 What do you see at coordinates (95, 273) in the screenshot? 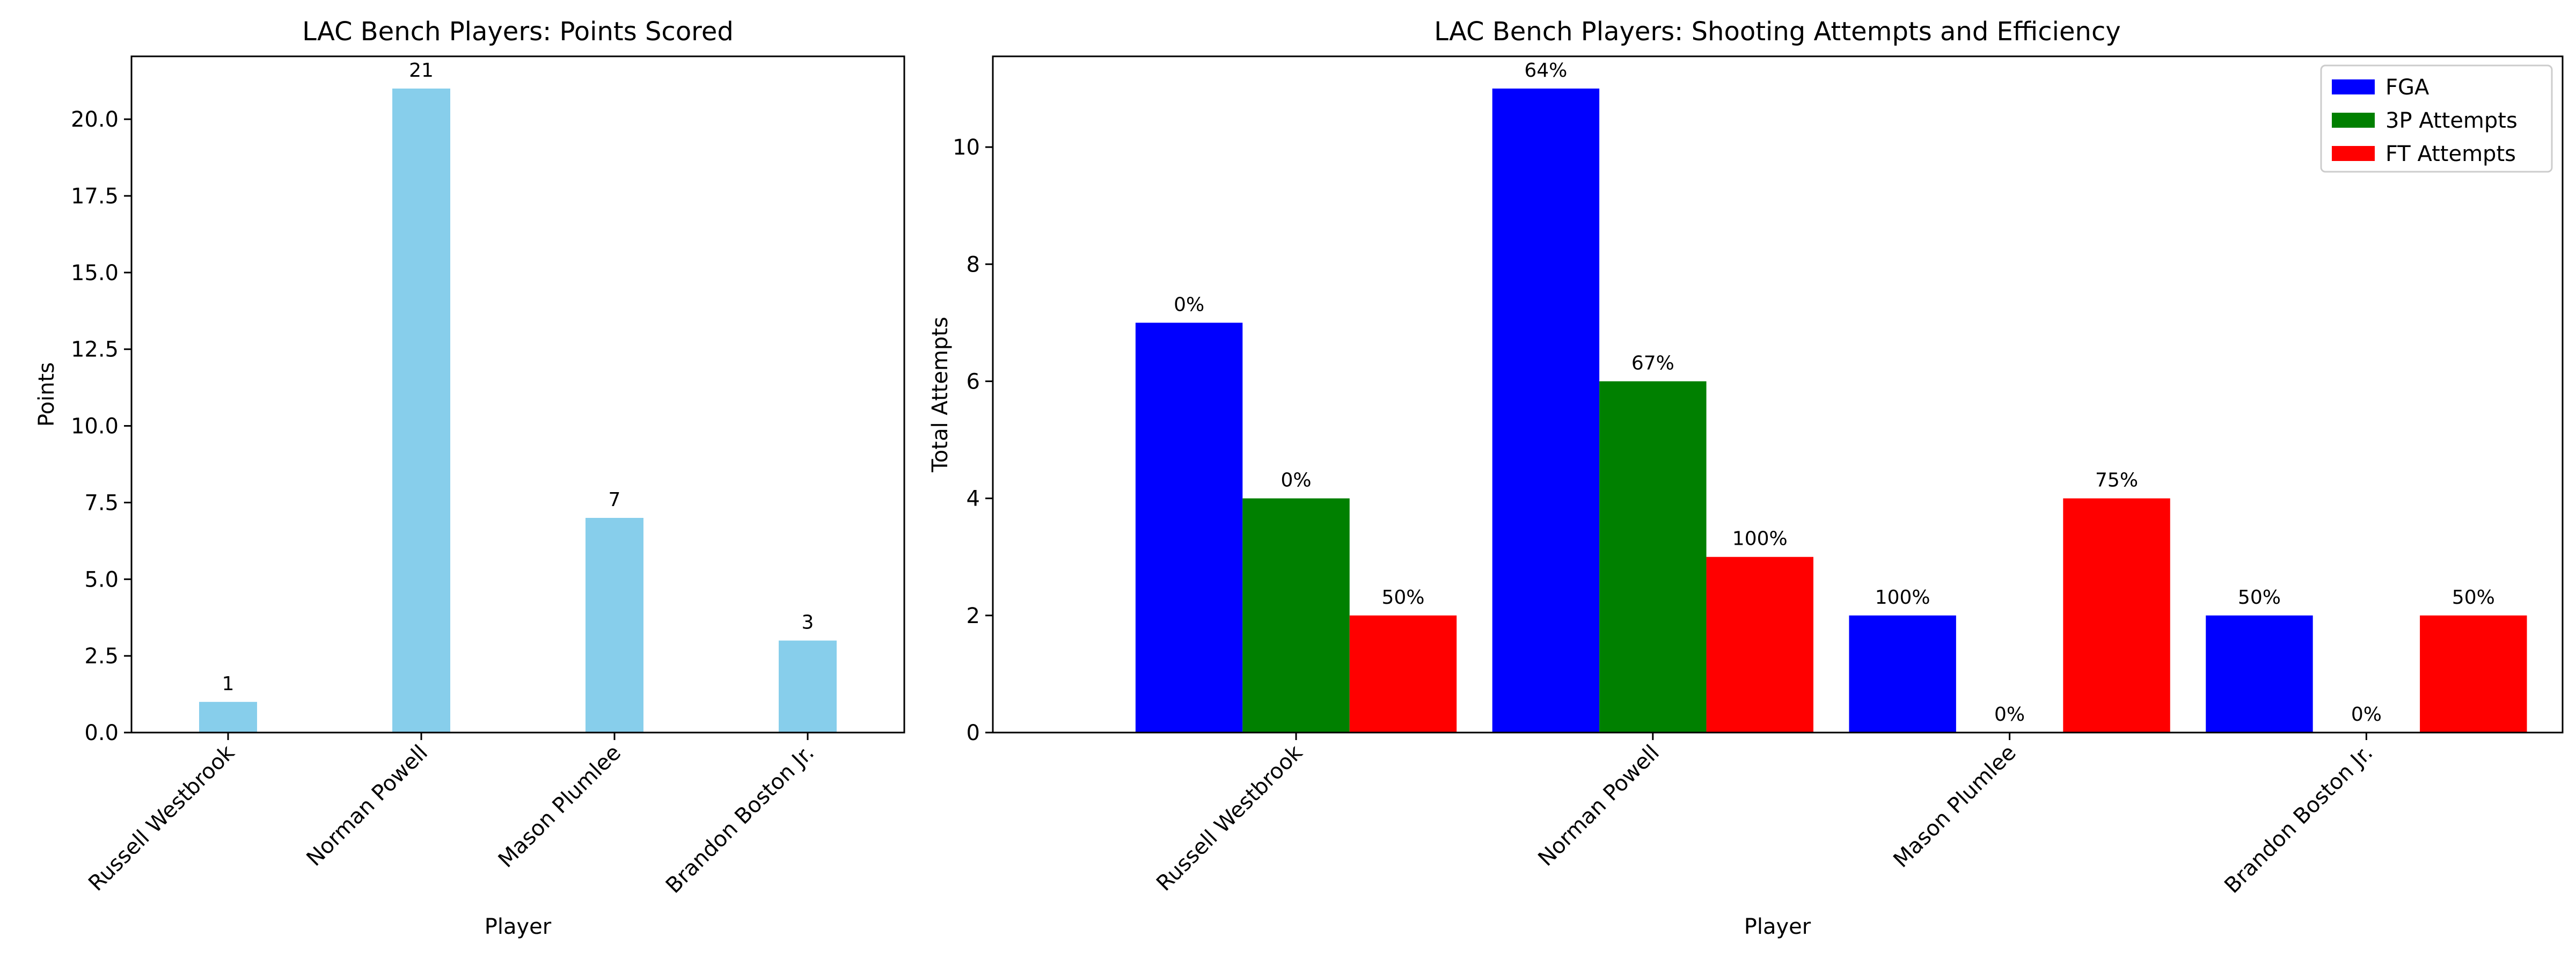
I see `points-y-tick-label: 15.0` at bounding box center [95, 273].